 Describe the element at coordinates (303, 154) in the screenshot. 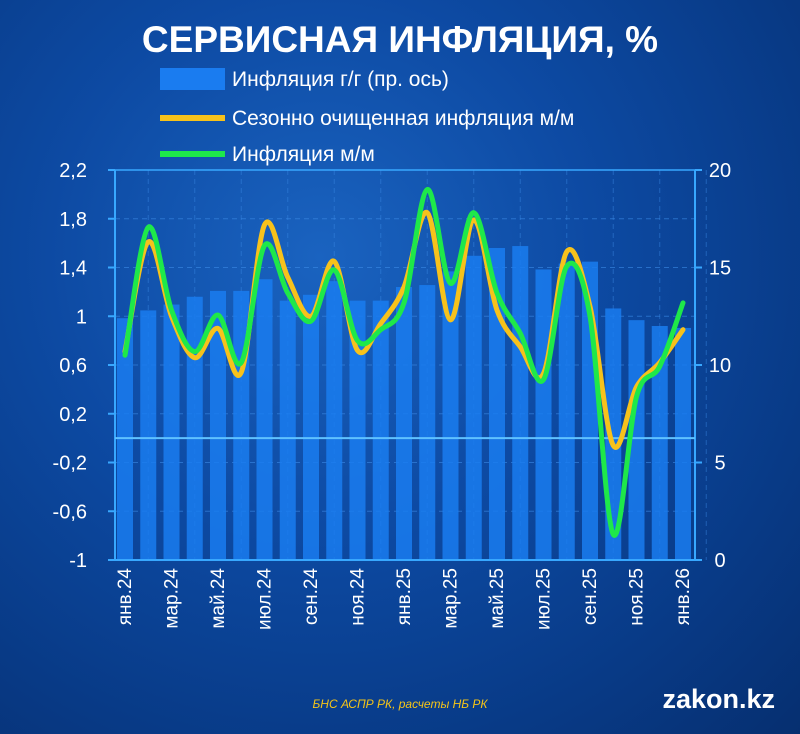

I see `legend-label-mm: Инфляция м/м` at that location.